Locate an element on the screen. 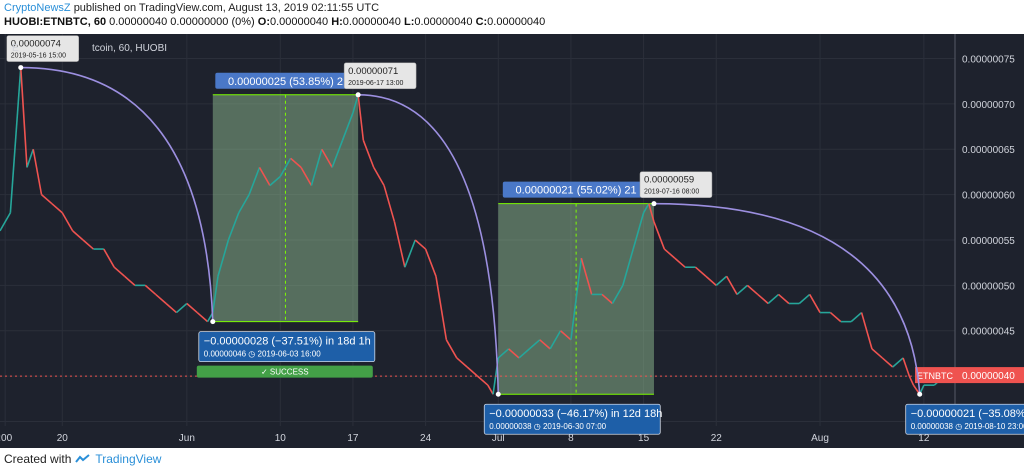  x-tick-label: 8 is located at coordinates (571, 438).